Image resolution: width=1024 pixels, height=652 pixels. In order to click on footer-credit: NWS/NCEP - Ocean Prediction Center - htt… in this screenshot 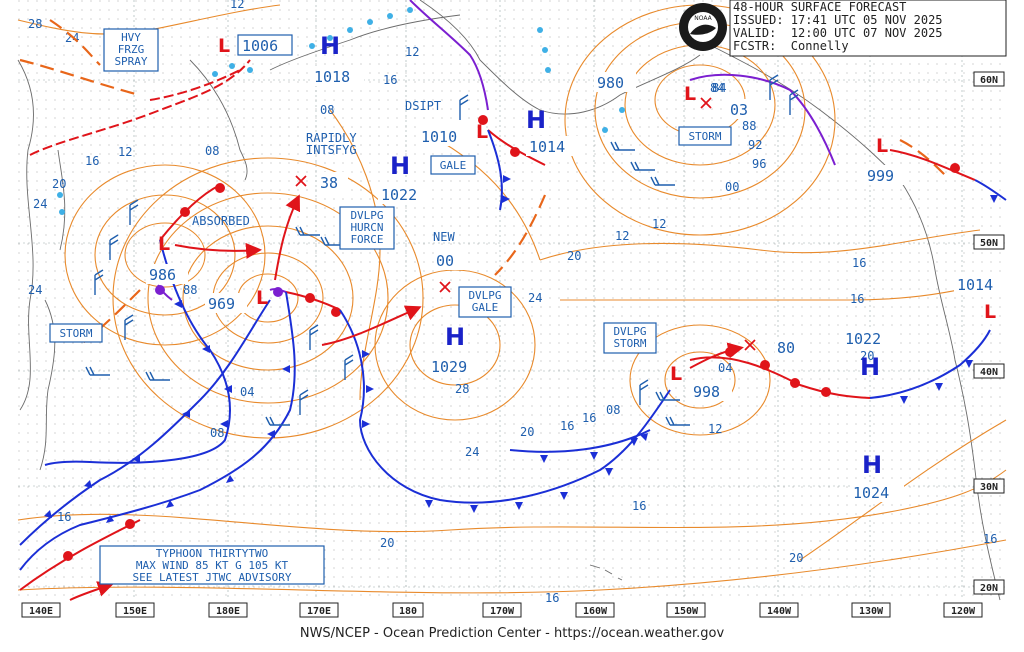, I will do `click(512, 633)`.